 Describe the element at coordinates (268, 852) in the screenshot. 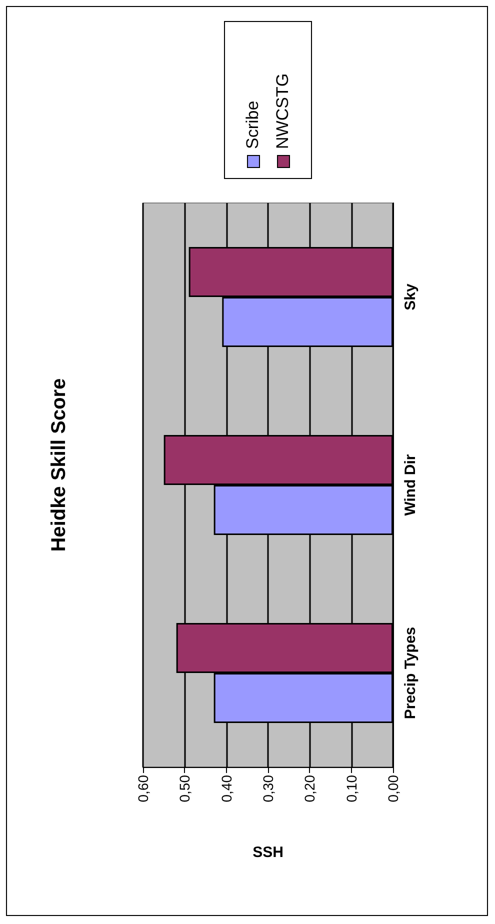

I see `x-axis-title: SSH` at that location.